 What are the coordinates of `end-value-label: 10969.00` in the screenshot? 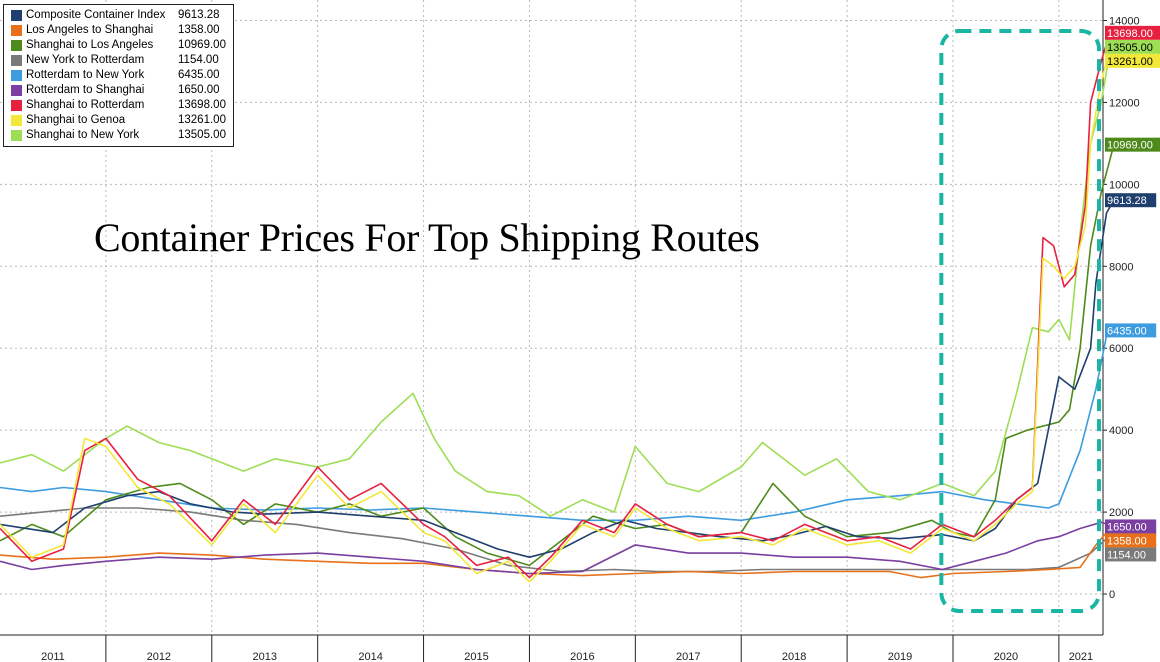 It's located at (1130, 146).